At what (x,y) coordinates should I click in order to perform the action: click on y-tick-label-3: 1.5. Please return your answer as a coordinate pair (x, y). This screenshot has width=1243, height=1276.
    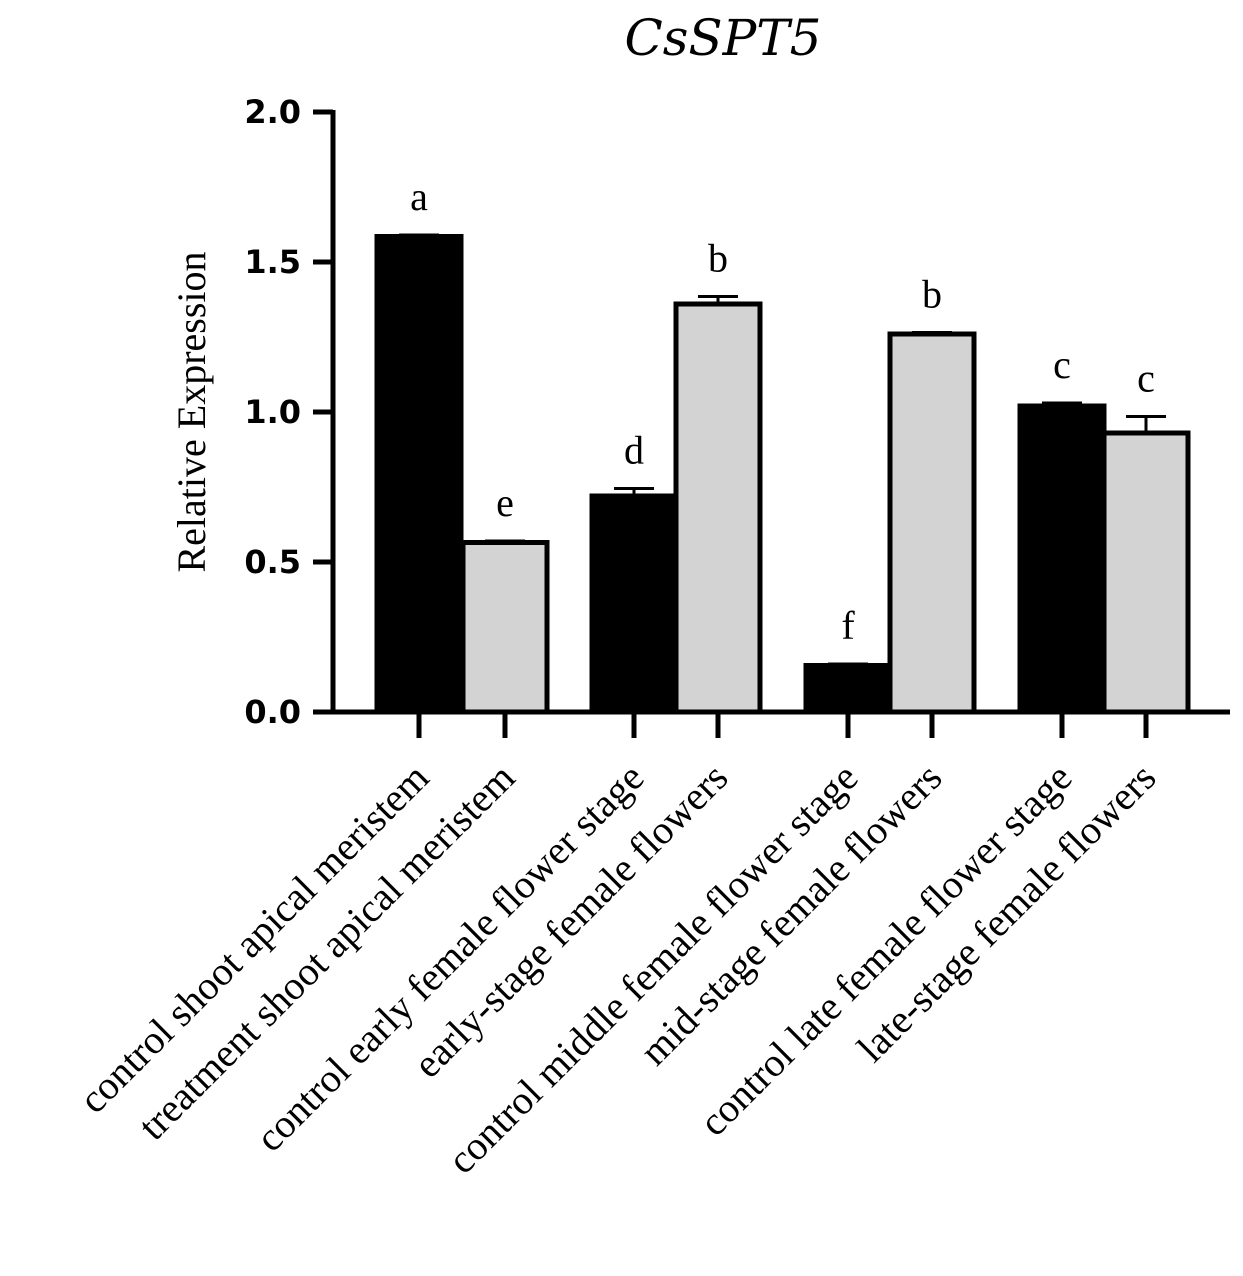
    Looking at the image, I should click on (272, 262).